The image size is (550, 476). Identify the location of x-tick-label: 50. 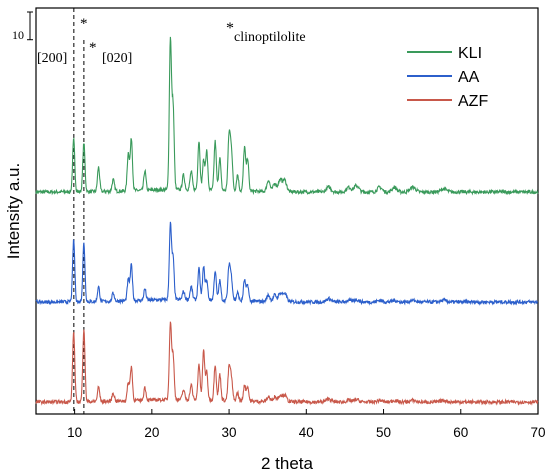
(383, 432).